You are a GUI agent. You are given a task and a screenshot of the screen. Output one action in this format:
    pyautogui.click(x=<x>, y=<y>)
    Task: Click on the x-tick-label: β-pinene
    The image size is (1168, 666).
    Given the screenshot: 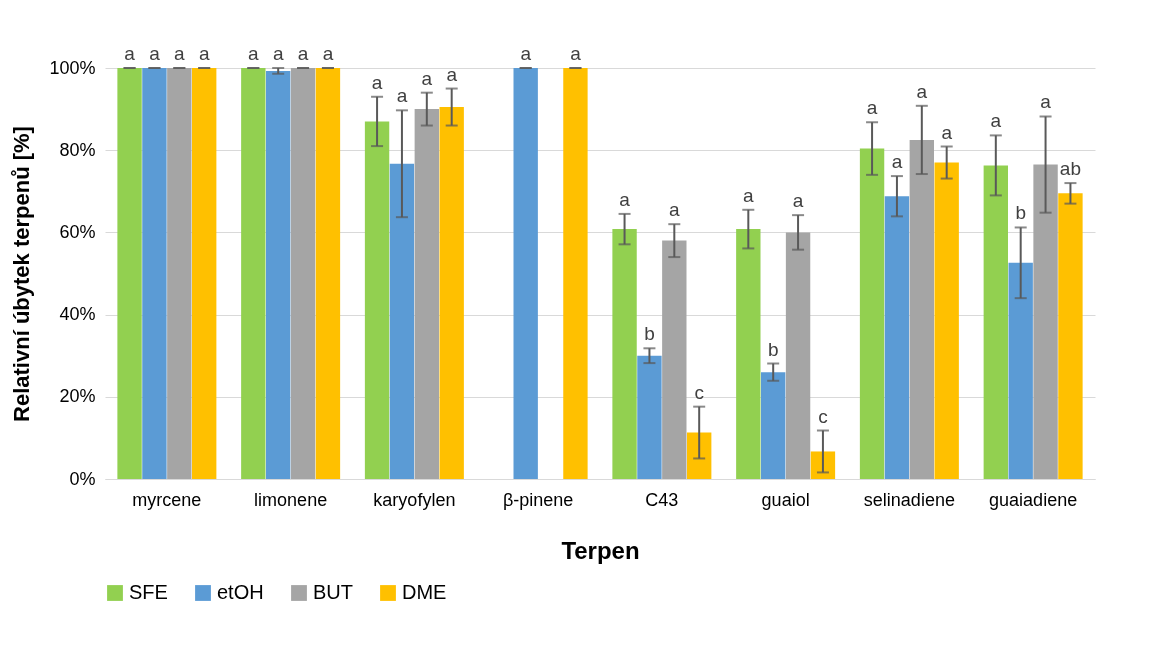 What is the action you would take?
    pyautogui.click(x=538, y=499)
    